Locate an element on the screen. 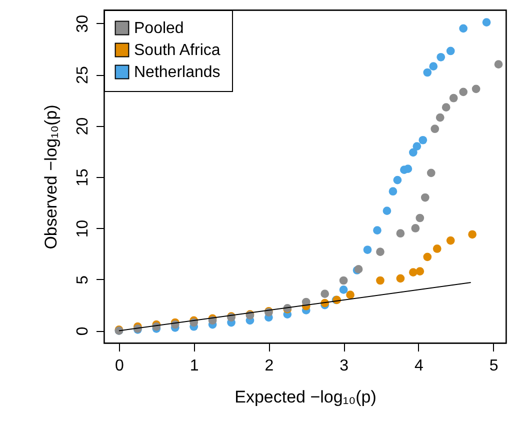  y-tick-label: 15 is located at coordinates (83, 177).